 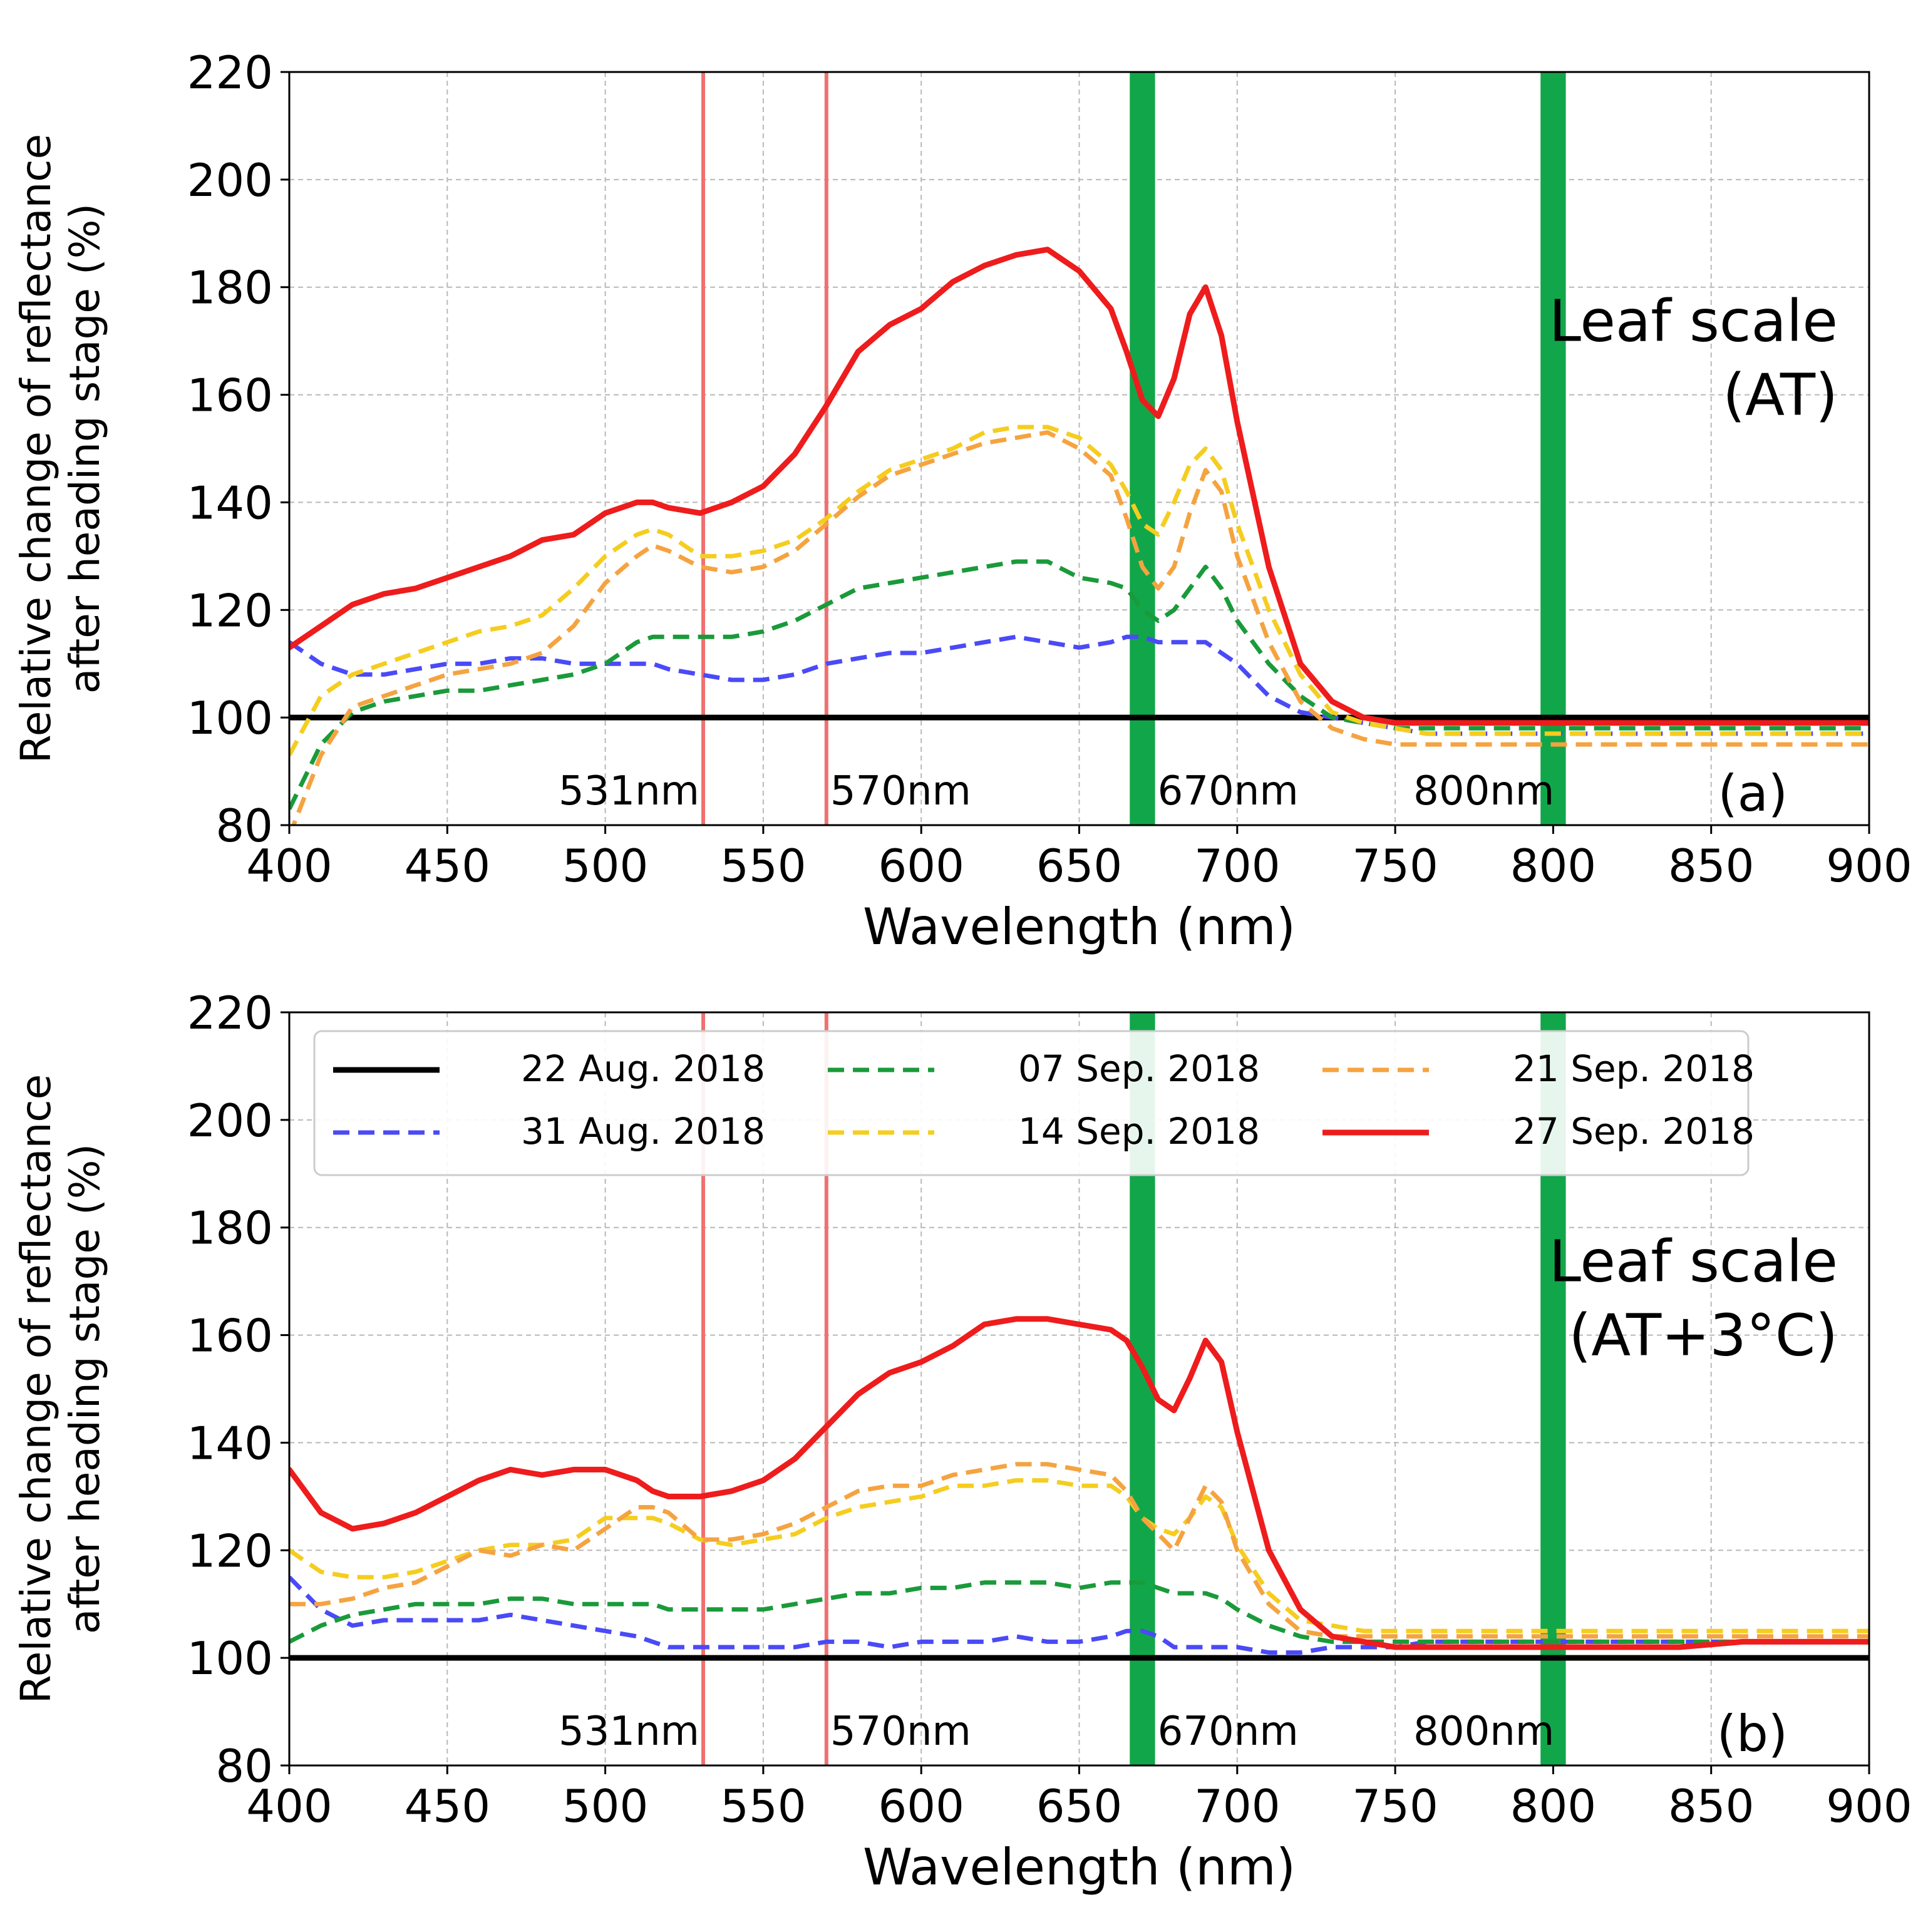 I want to click on panel-tag: (a), so click(x=1753, y=793).